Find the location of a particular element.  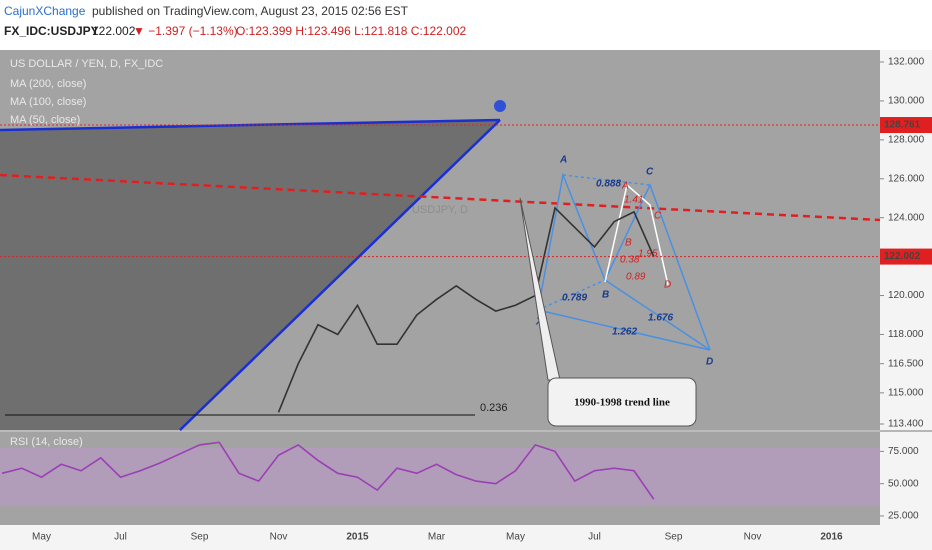

rsi-title: RSI (14, close) is located at coordinates (46, 442).